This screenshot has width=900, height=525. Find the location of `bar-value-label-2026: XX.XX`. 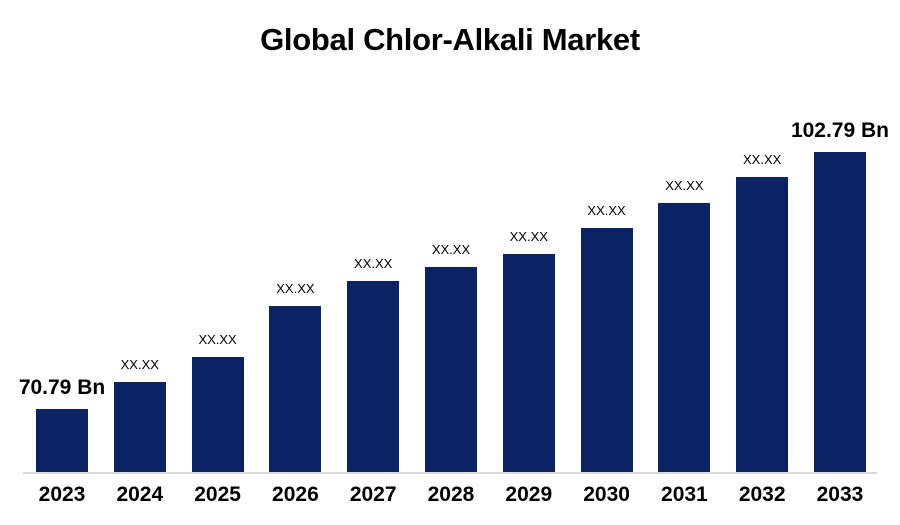

bar-value-label-2026: XX.XX is located at coordinates (295, 288).